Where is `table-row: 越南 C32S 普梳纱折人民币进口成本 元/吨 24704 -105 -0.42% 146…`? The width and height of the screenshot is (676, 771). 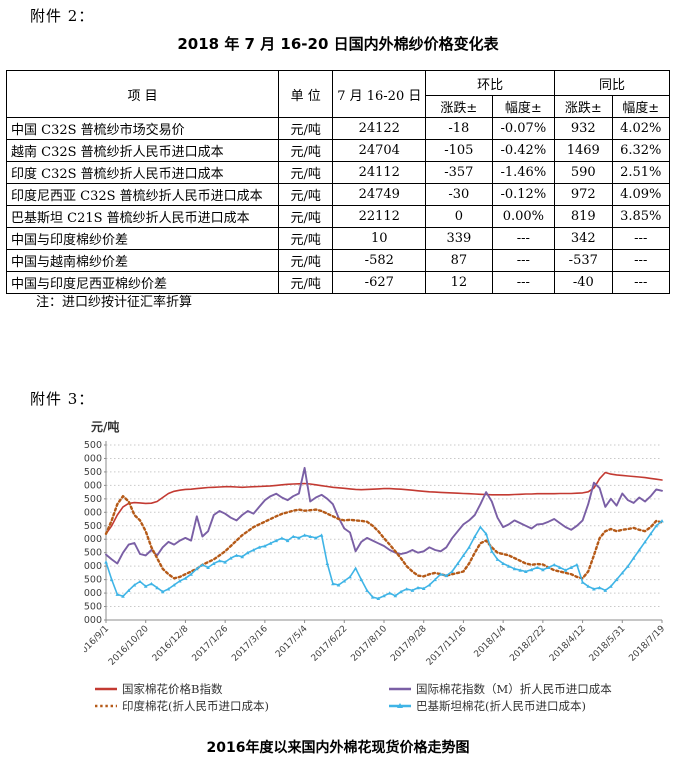
table-row: 越南 C32S 普梳纱折人民币进口成本 元/吨 24704 -105 -0.42% 146… is located at coordinates (337, 150).